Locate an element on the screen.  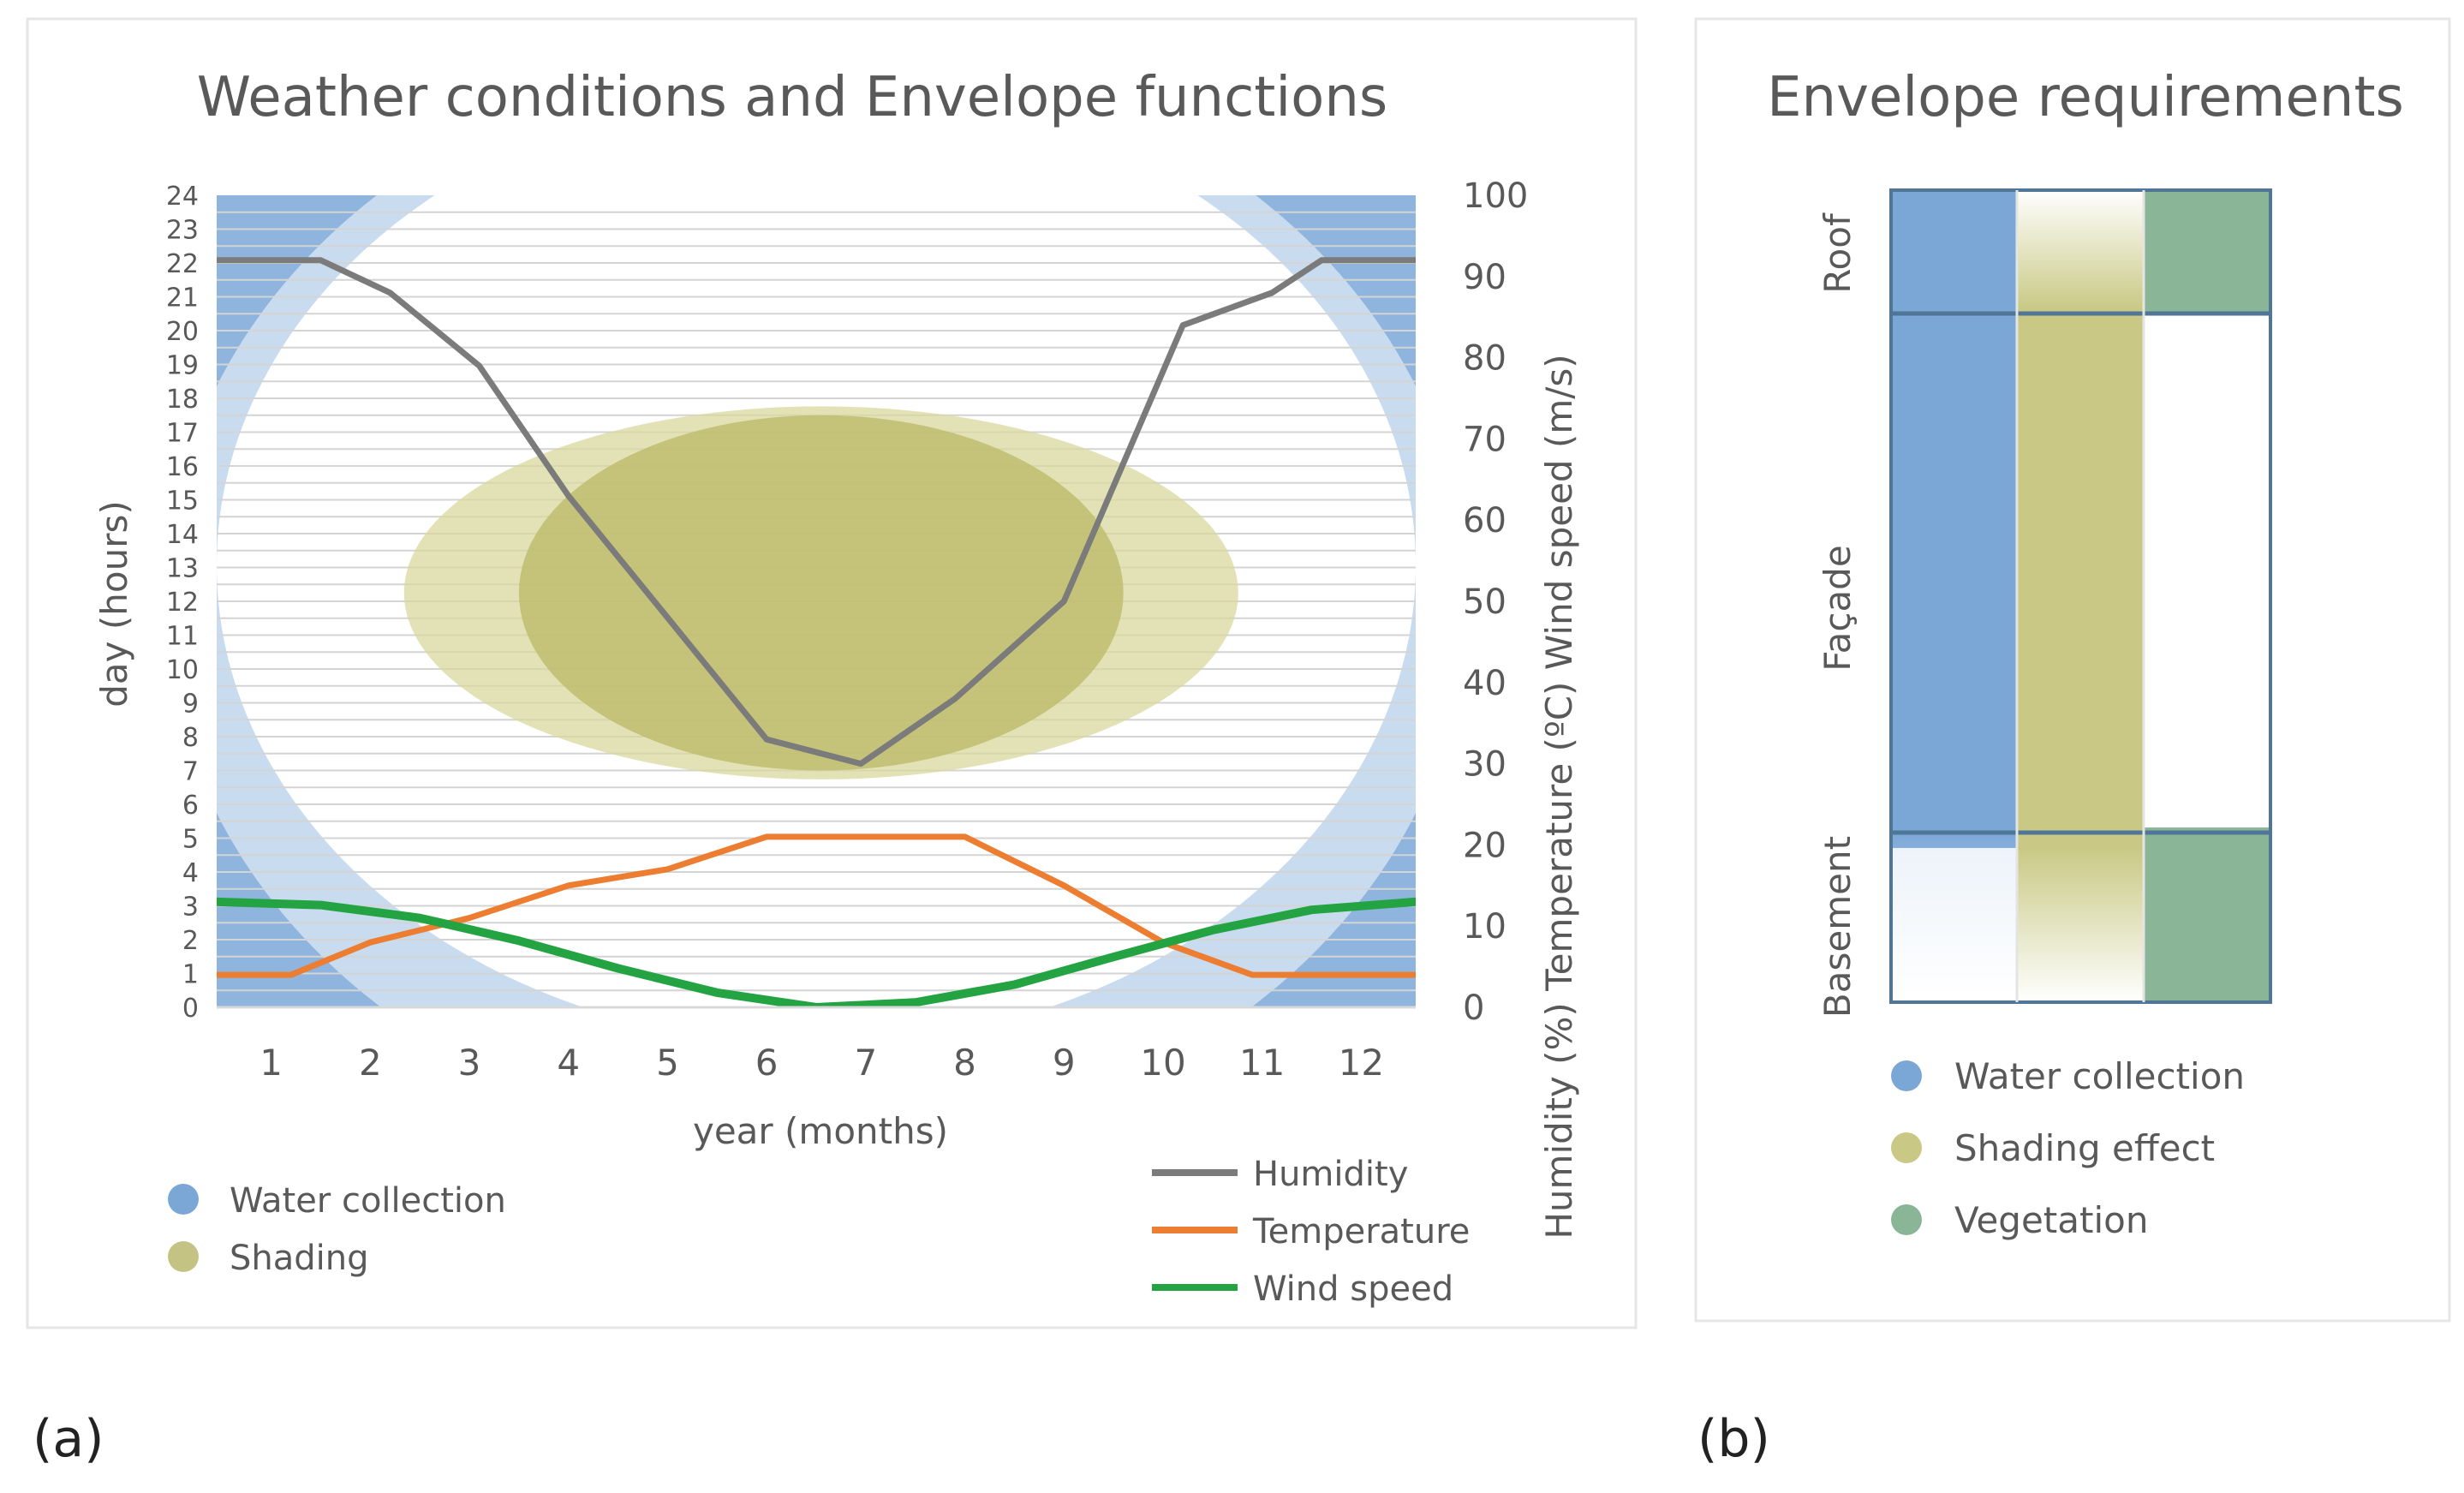
area-legend: Water collection Shading is located at coordinates (337, 1229).